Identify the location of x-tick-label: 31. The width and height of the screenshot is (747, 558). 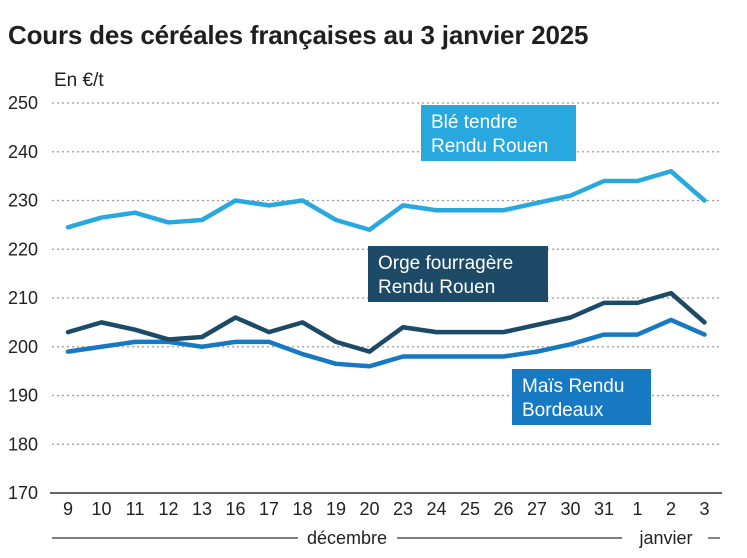
(604, 509).